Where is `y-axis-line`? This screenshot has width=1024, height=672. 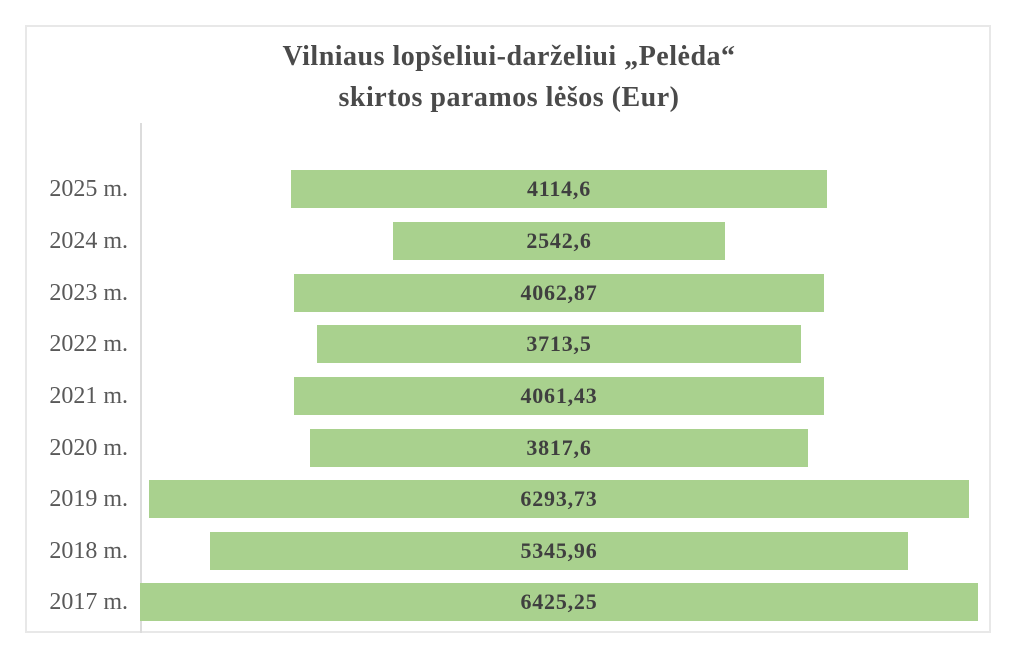 y-axis-line is located at coordinates (141, 378).